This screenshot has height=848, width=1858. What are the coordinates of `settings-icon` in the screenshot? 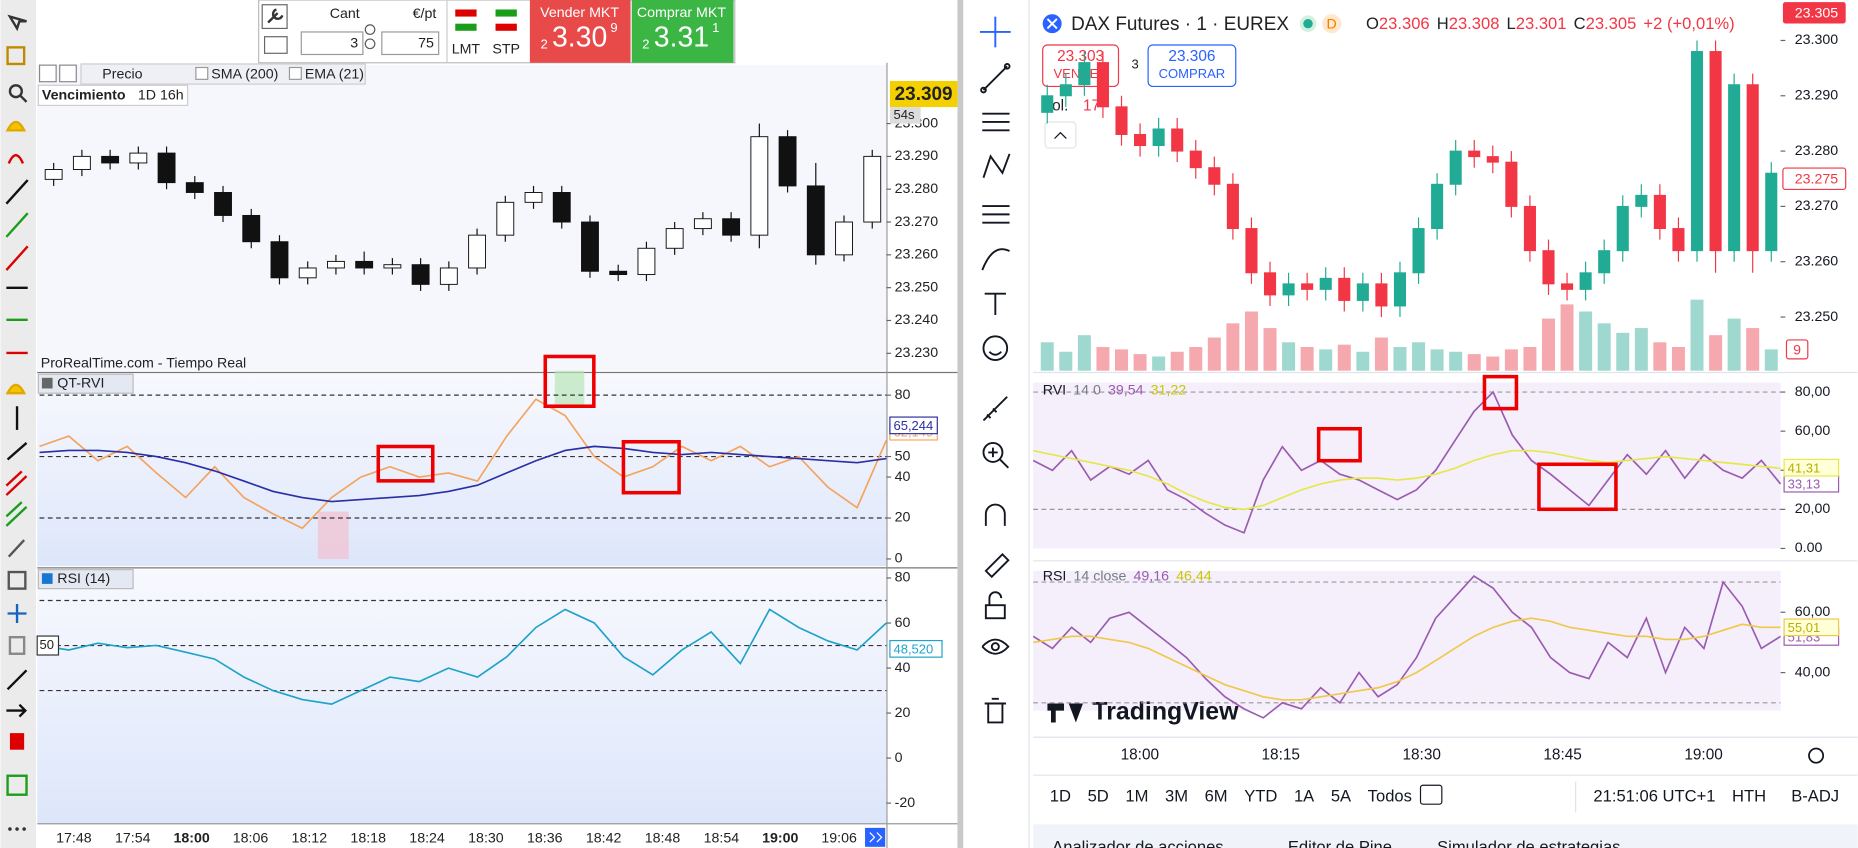 It's located at (1816, 755).